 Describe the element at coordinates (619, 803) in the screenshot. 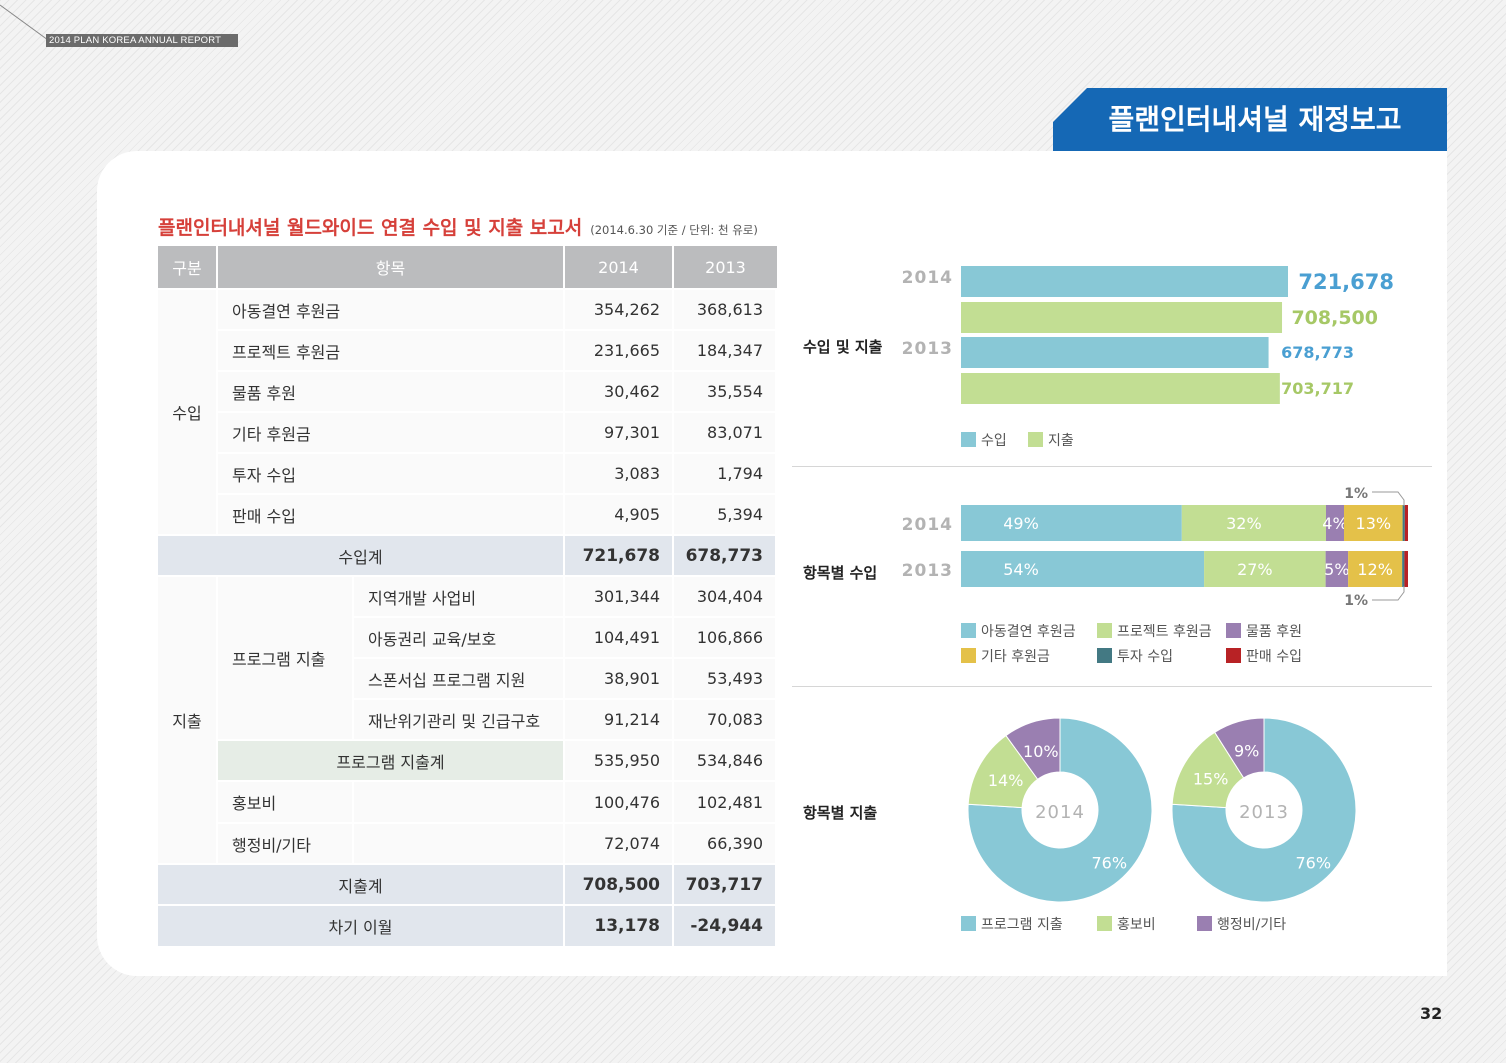

I see `table-row-value-2014: 100,476` at that location.